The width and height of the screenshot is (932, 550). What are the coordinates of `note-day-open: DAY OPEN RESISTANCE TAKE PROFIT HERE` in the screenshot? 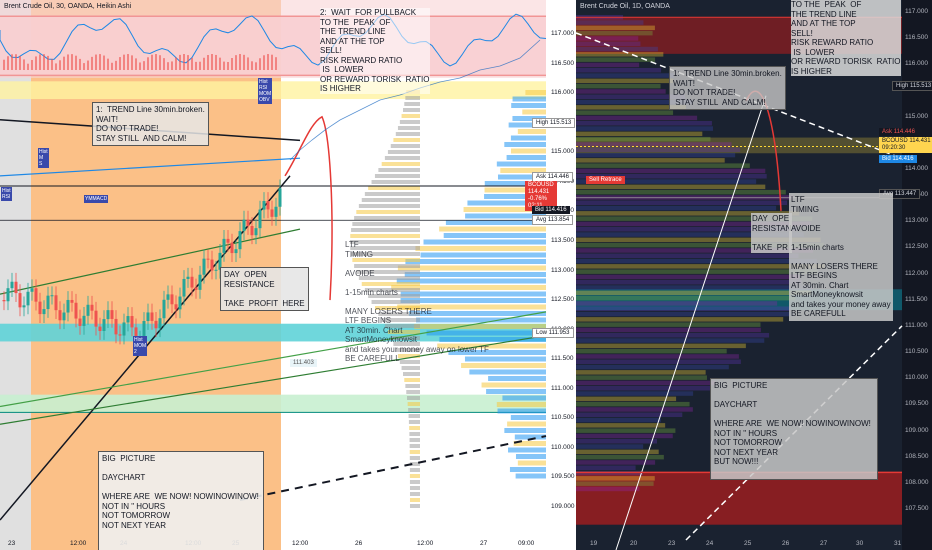 It's located at (264, 289).